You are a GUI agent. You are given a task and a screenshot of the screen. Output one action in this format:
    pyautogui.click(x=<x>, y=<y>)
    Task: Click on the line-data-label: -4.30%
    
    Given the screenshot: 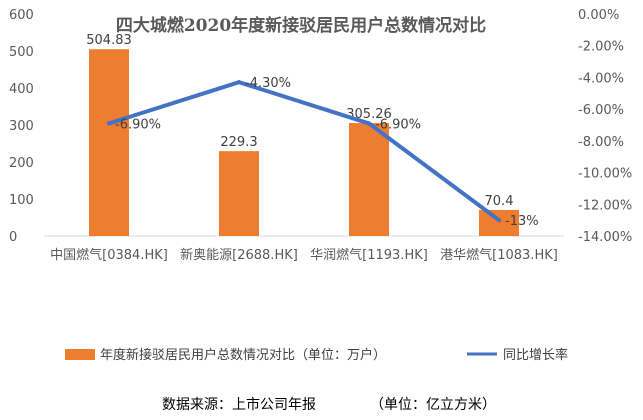 What is the action you would take?
    pyautogui.click(x=268, y=83)
    